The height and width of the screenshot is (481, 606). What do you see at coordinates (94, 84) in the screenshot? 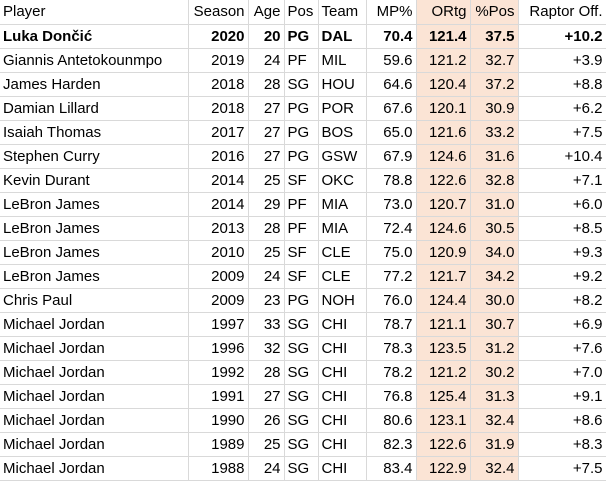
I see `cell-player: James Harden` at bounding box center [94, 84].